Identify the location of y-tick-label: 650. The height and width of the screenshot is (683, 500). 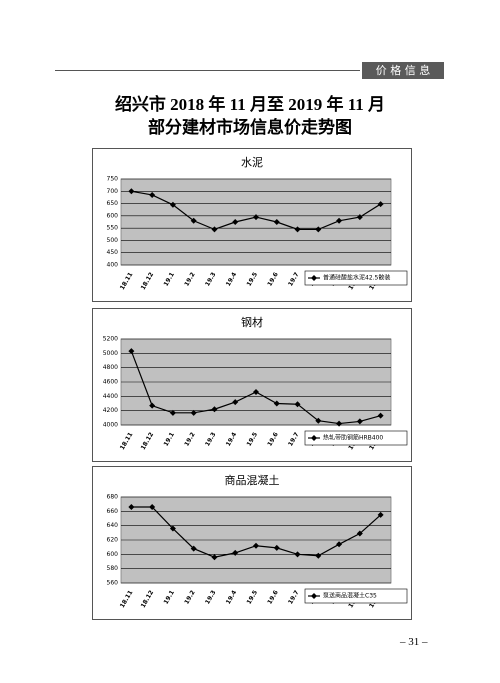
(113, 203).